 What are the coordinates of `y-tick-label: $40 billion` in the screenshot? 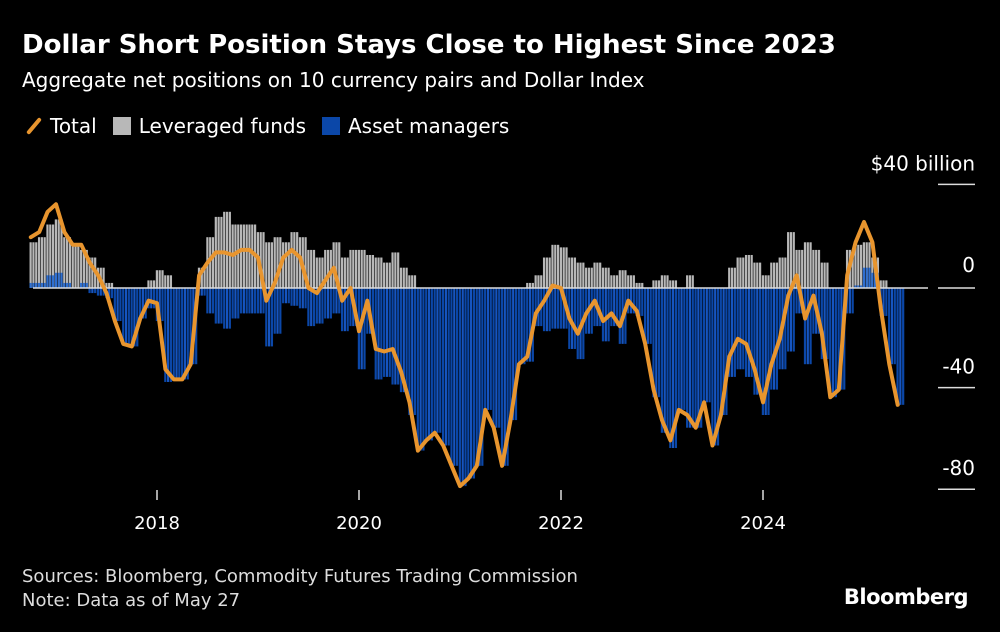 It's located at (923, 163).